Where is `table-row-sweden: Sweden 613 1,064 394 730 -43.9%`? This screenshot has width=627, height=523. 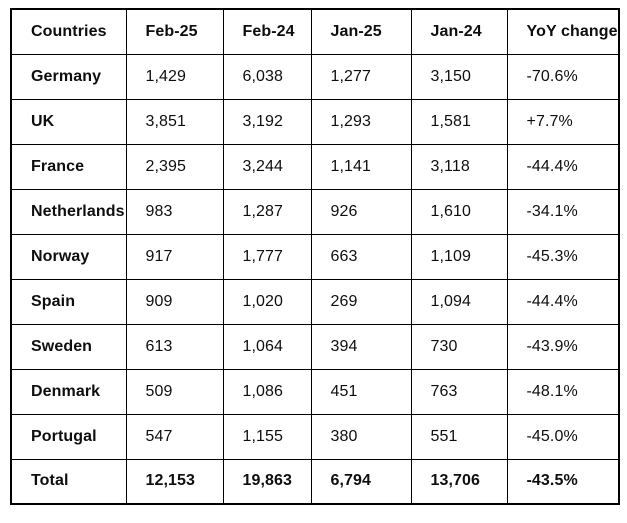 table-row-sweden: Sweden 613 1,064 394 730 -43.9% is located at coordinates (315, 346).